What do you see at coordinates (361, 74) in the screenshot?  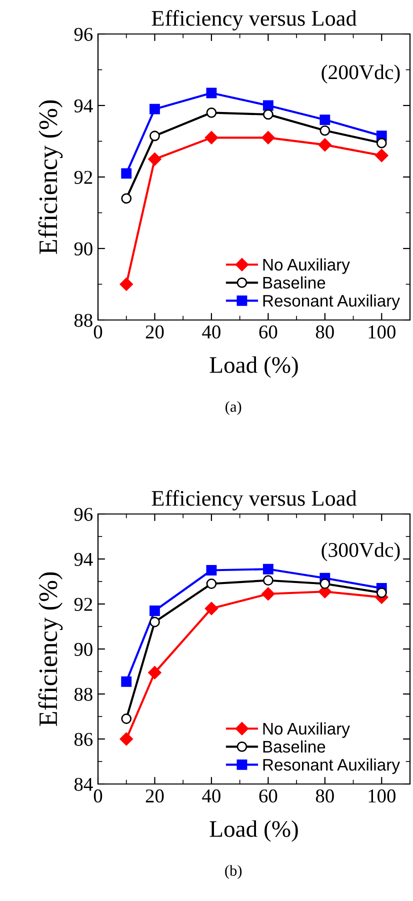 I see `annotation: (200Vdc)` at bounding box center [361, 74].